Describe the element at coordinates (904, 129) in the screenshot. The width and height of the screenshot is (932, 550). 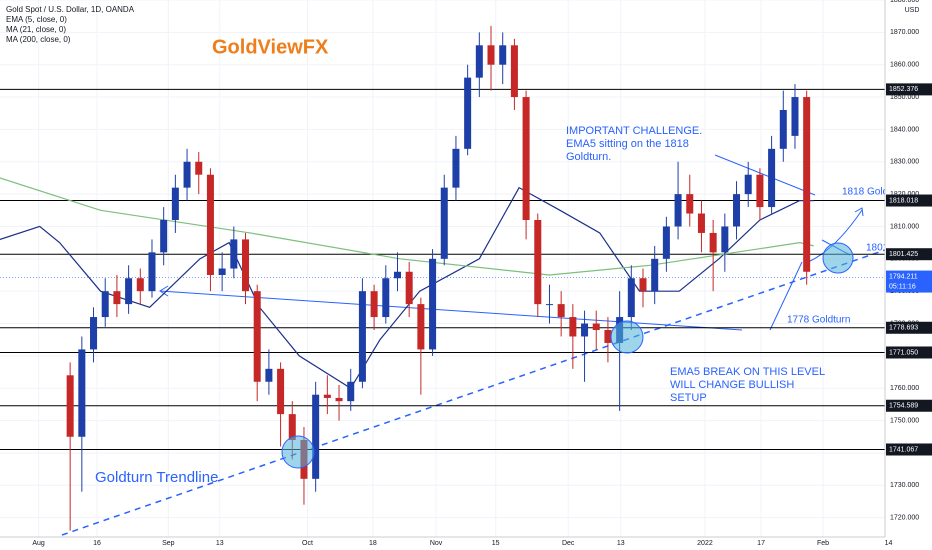
I see `y-tick-label: 1840.000` at that location.